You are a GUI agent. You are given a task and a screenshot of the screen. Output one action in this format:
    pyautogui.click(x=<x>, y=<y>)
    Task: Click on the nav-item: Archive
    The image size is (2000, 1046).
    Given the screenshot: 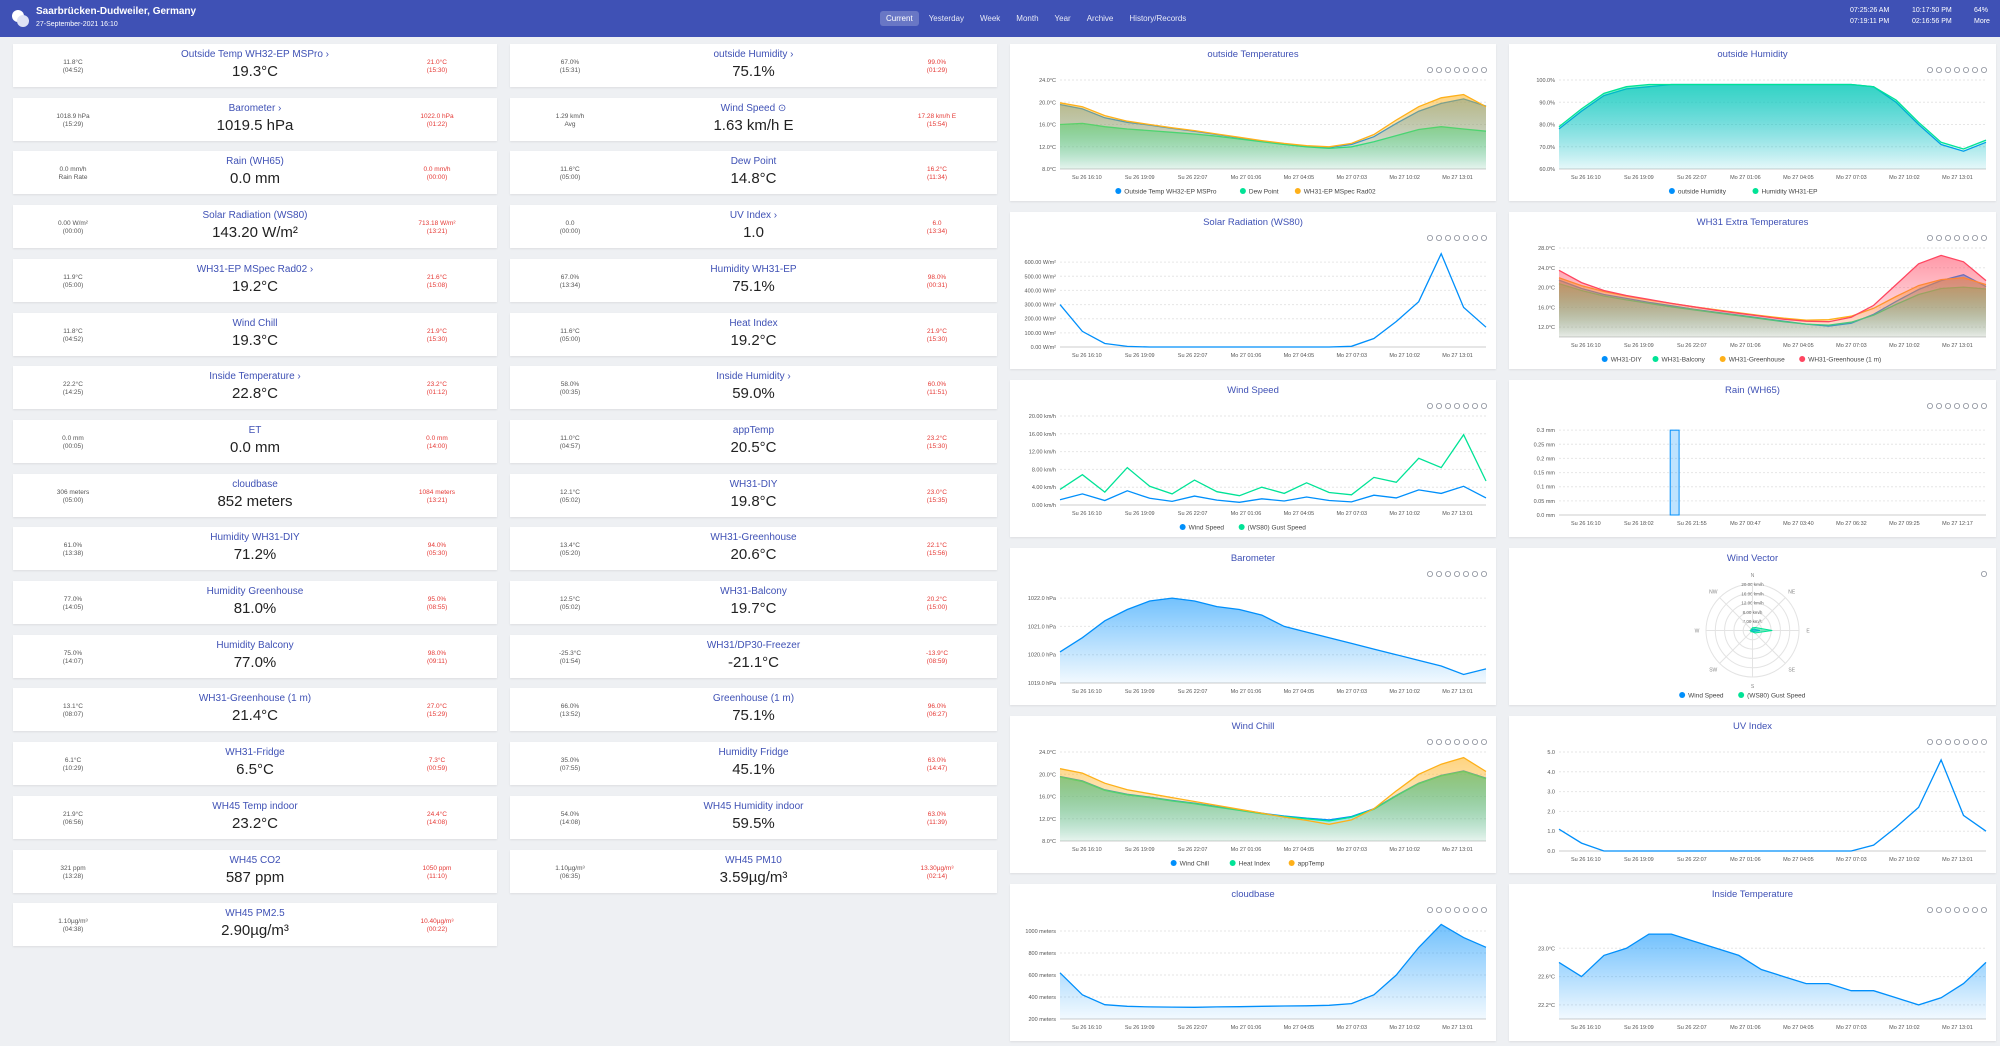 What is the action you would take?
    pyautogui.click(x=1100, y=18)
    